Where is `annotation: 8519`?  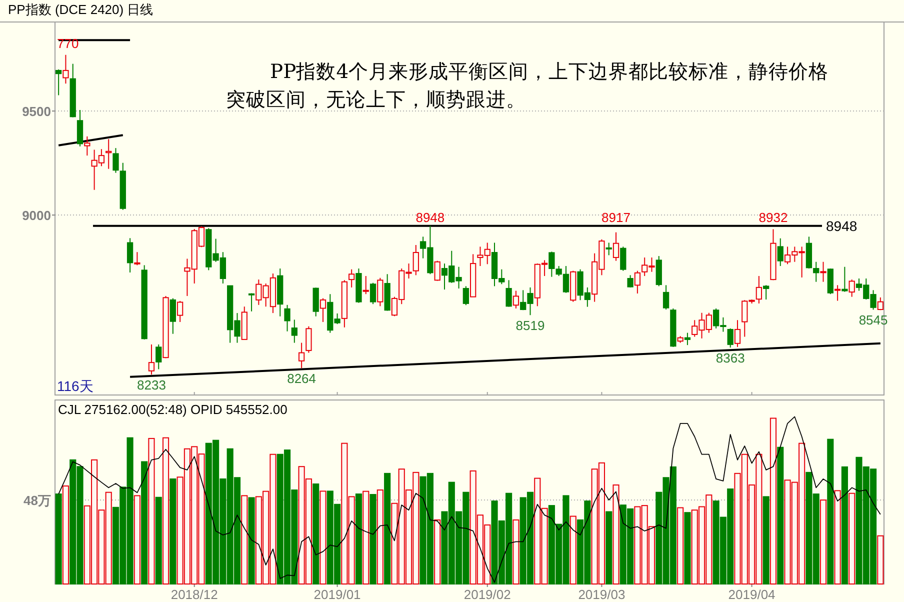
annotation: 8519 is located at coordinates (530, 326).